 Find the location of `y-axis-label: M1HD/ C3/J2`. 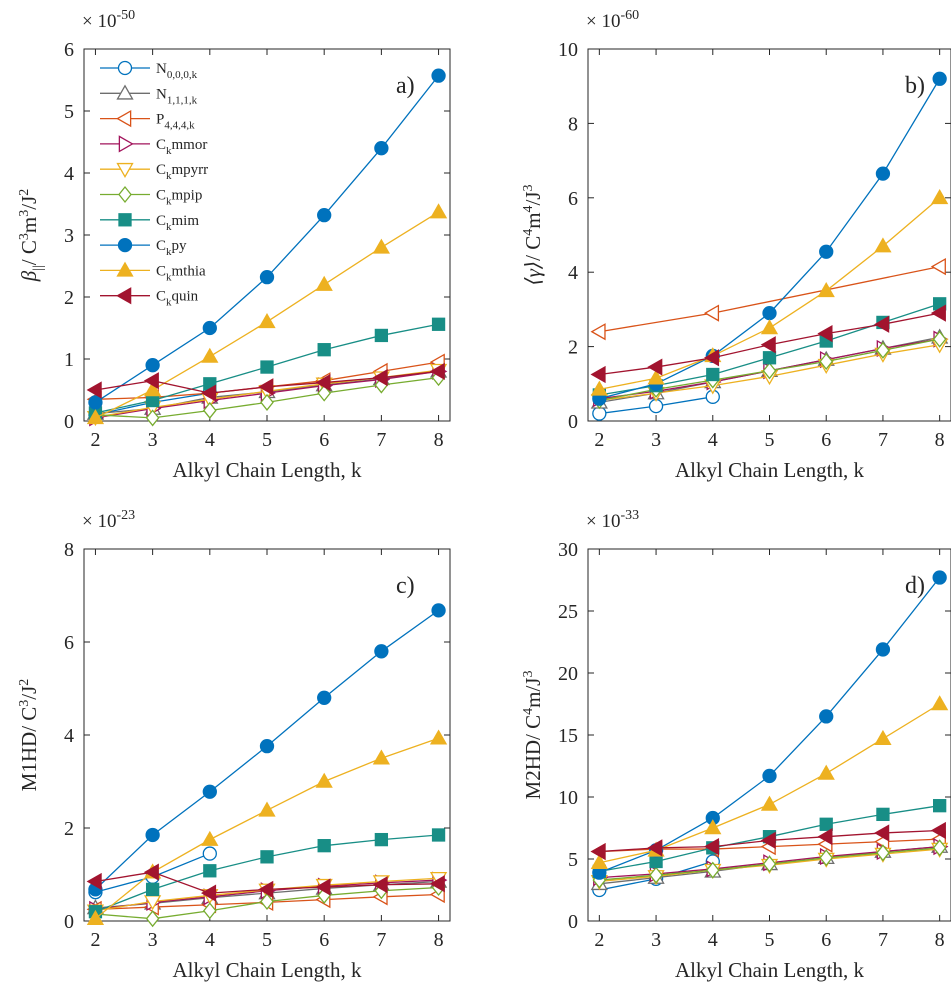

y-axis-label: M1HD/ C3/J2 is located at coordinates (29, 735).